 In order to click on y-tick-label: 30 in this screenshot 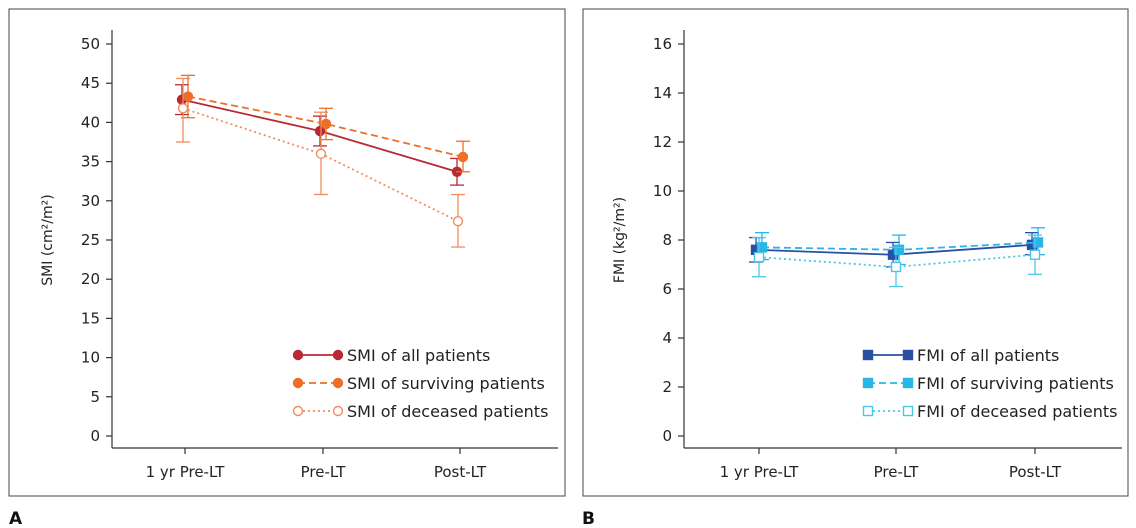, I will do `click(90, 201)`.